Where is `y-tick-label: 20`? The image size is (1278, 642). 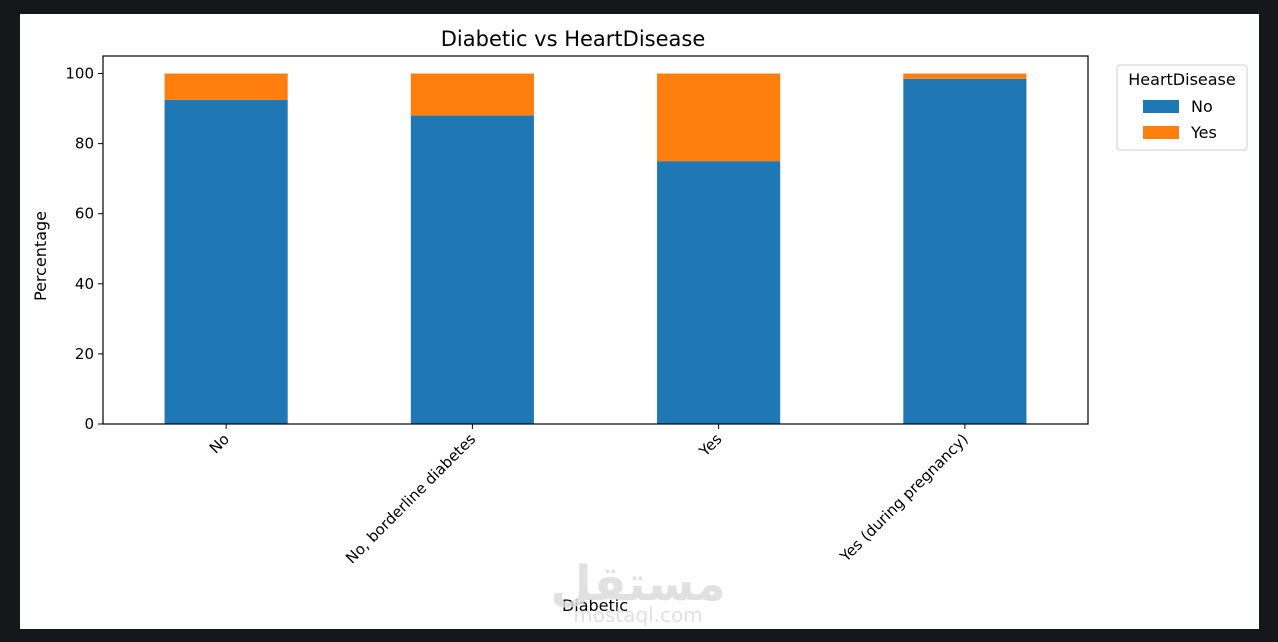
y-tick-label: 20 is located at coordinates (84, 354).